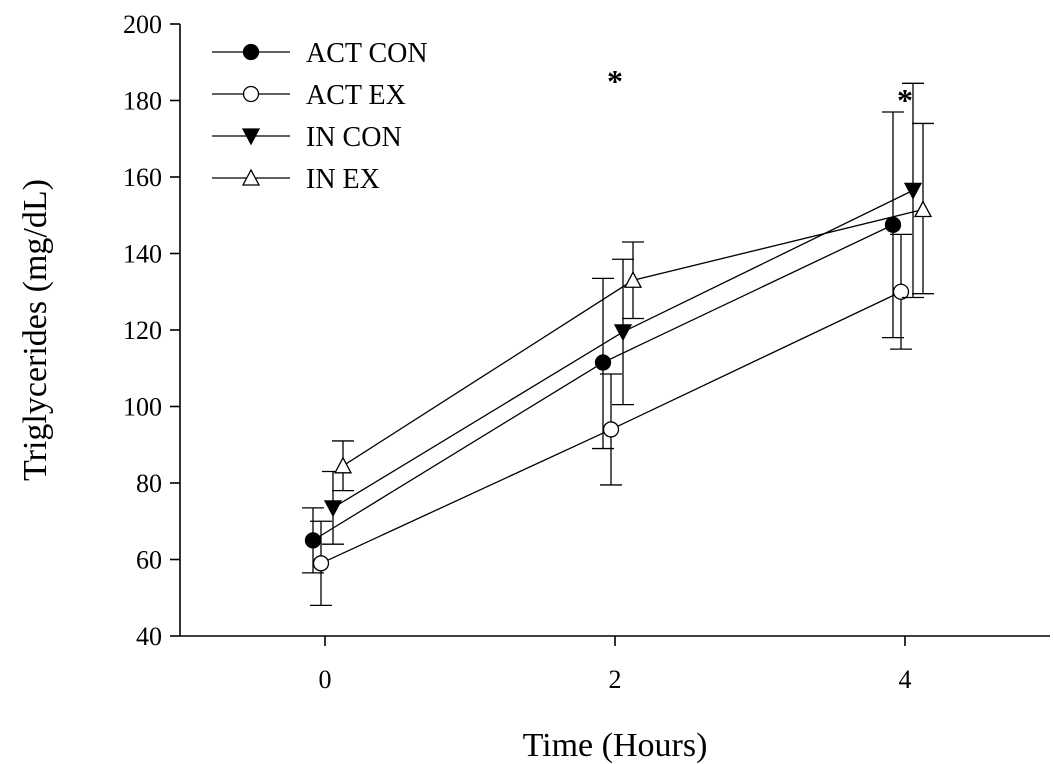 Image resolution: width=1053 pixels, height=764 pixels. What do you see at coordinates (142, 407) in the screenshot?
I see `y-tick-label: 100` at bounding box center [142, 407].